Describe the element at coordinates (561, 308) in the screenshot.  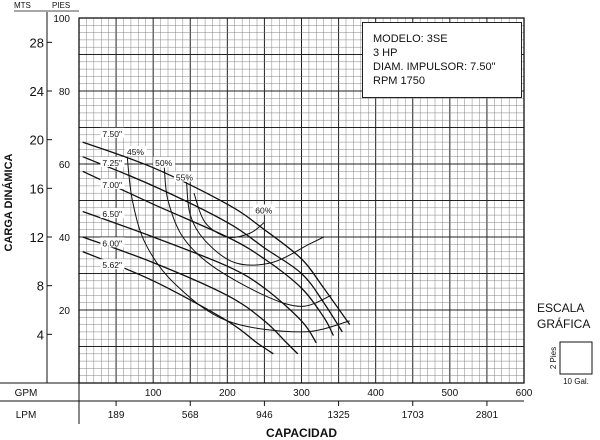
I see `graphic-scale-title-line1: ESCALA` at that location.